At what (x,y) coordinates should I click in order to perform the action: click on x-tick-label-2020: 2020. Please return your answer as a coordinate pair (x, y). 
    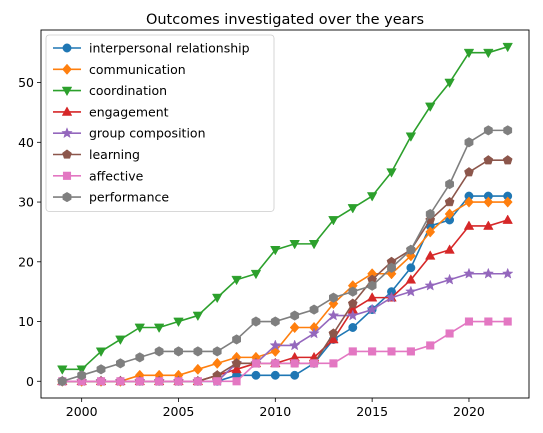
    Looking at the image, I should click on (469, 411).